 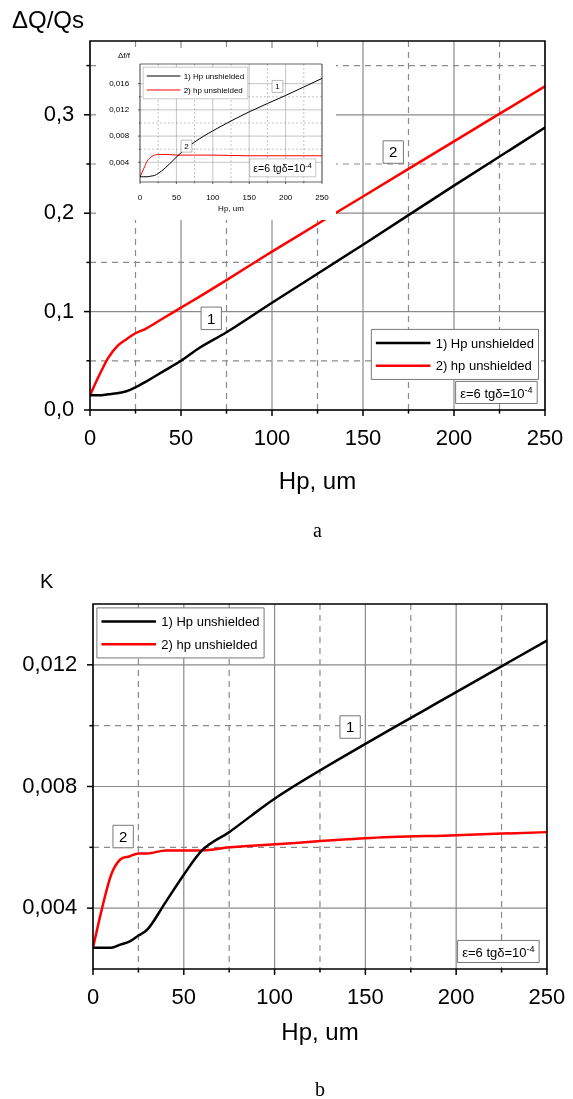 What do you see at coordinates (59, 212) in the screenshot?
I see `y-tick-label: 0,2` at bounding box center [59, 212].